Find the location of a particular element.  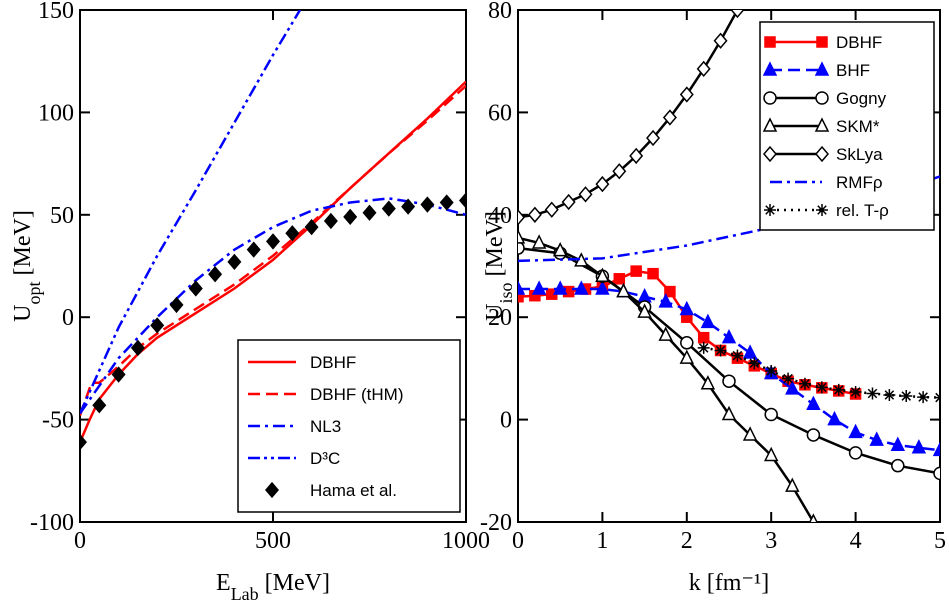

legend-label: SkLya is located at coordinates (859, 154).